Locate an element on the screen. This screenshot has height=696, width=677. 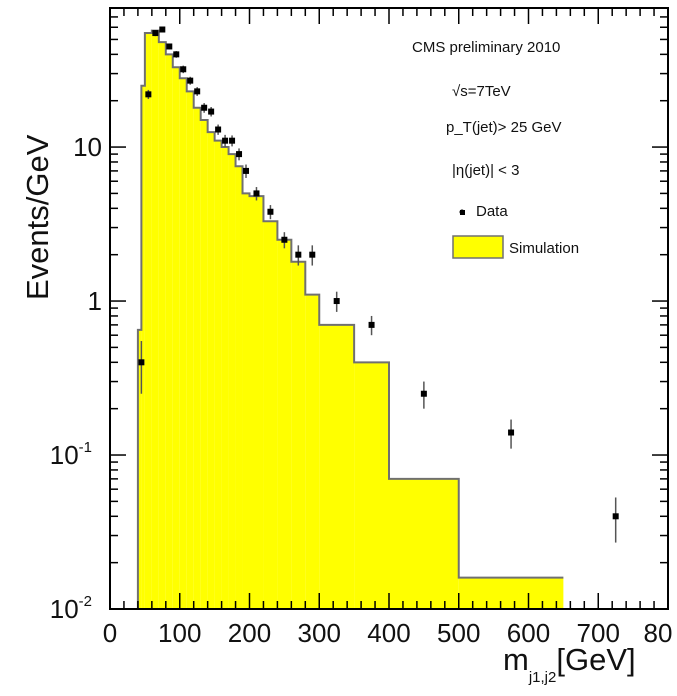
annotation-cms: CMS preliminary 2010 is located at coordinates (486, 47).